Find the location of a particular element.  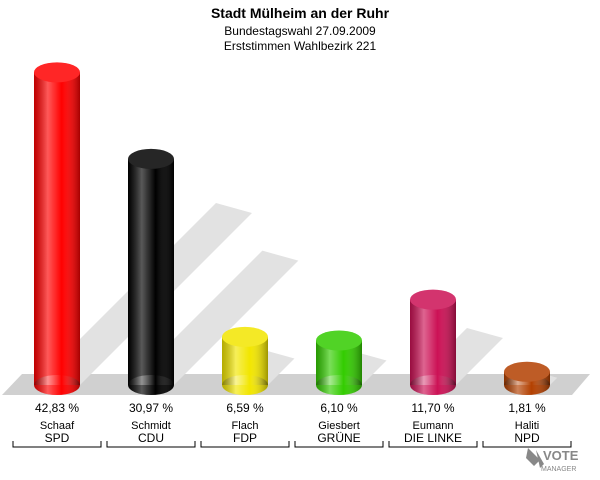

value-label: 42,83 % is located at coordinates (57, 408).